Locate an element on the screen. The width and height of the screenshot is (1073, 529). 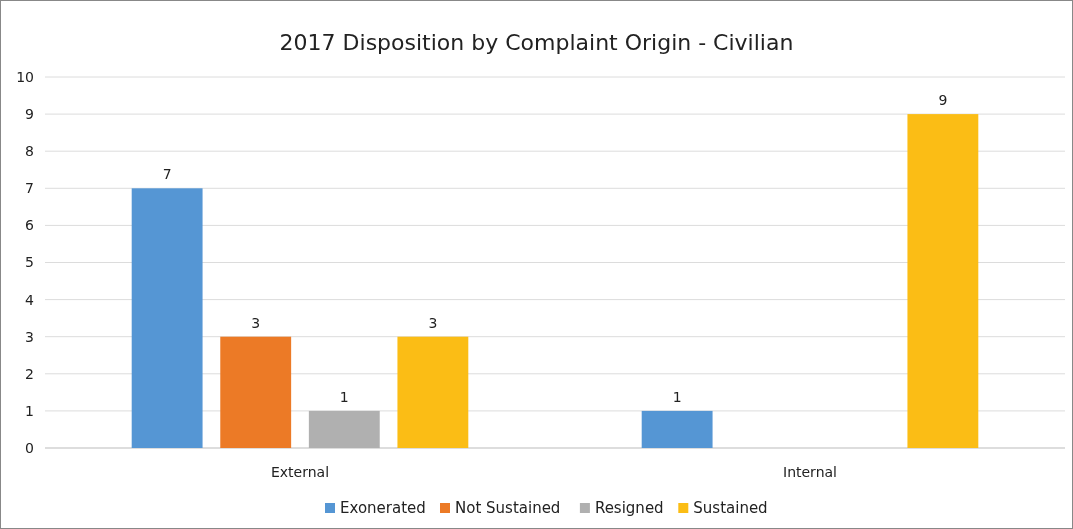
y-tick-label: 0 is located at coordinates (29, 447).